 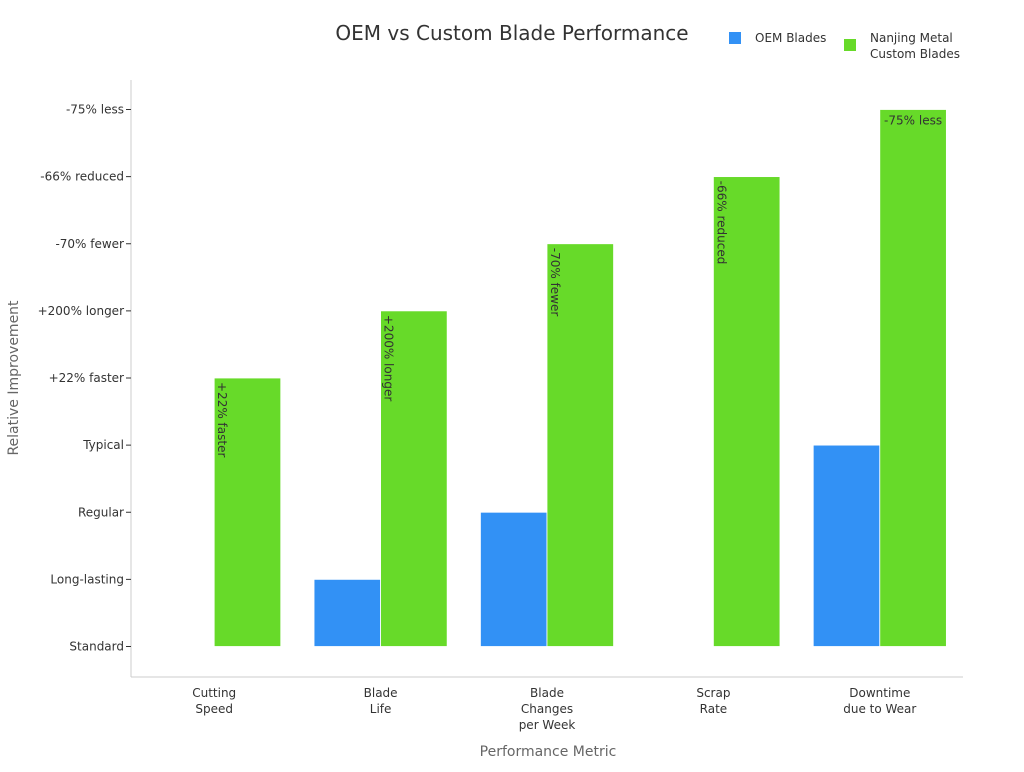 What do you see at coordinates (389, 358) in the screenshot?
I see `bar-value-label: +200% longer` at bounding box center [389, 358].